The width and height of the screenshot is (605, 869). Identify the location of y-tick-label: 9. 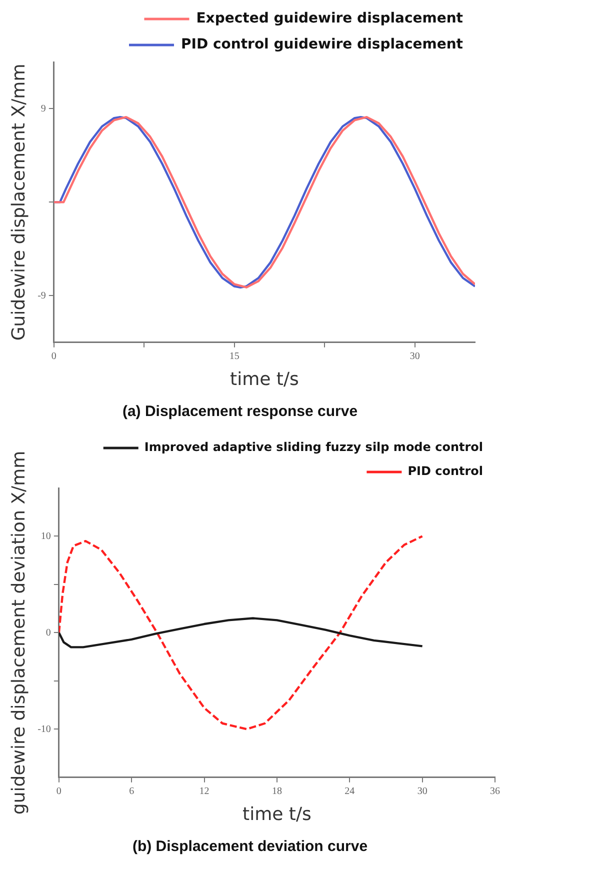
(43, 108).